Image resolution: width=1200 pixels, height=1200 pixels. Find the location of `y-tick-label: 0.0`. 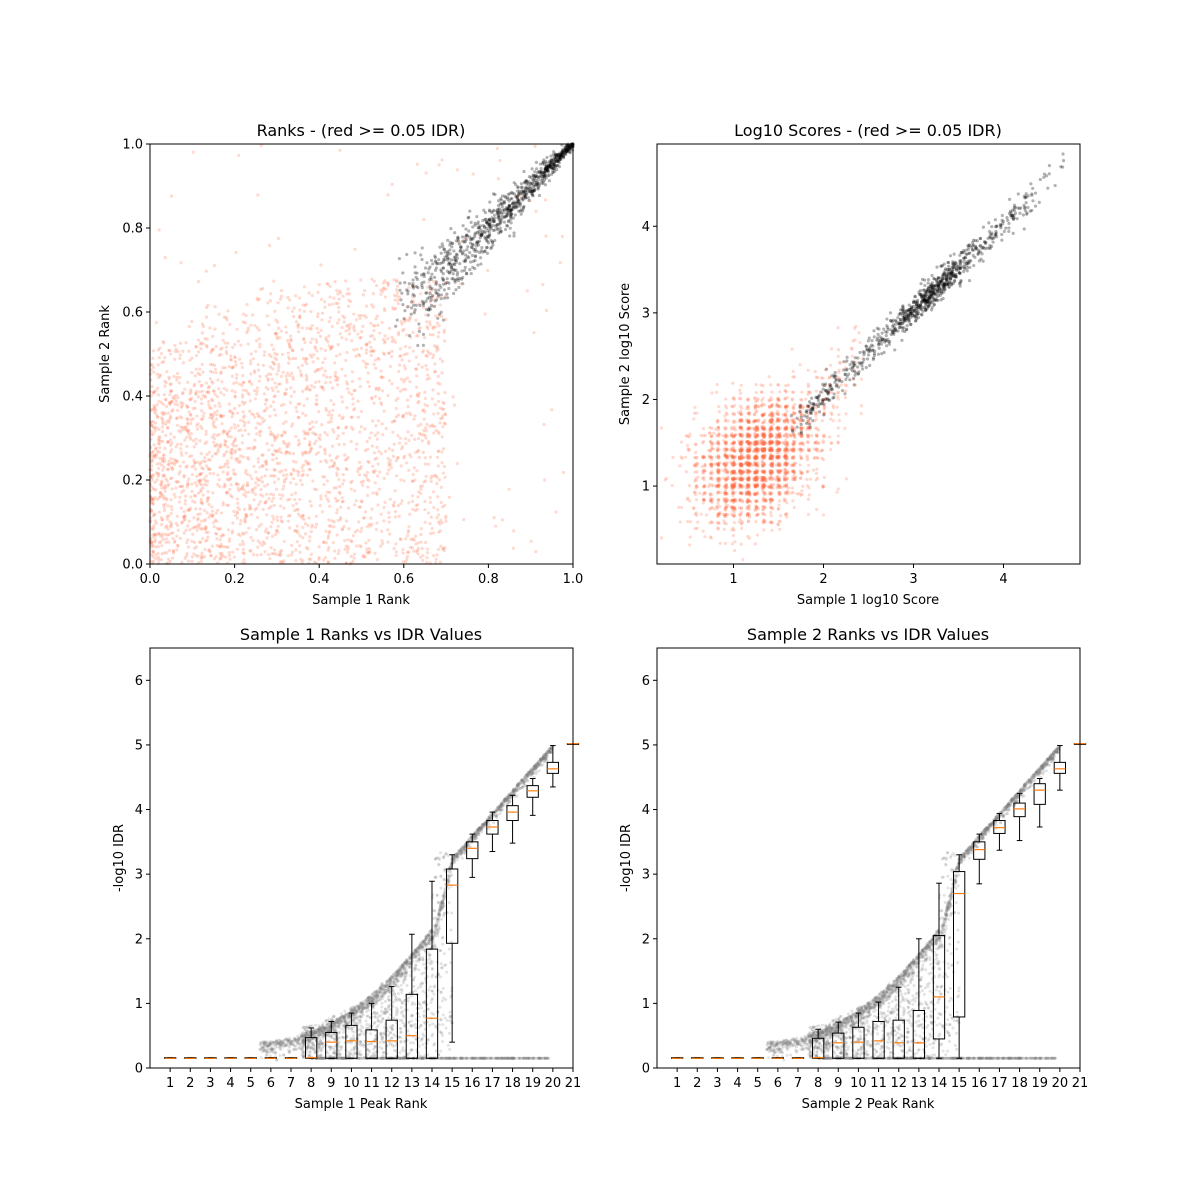

y-tick-label: 0.0 is located at coordinates (132, 565).